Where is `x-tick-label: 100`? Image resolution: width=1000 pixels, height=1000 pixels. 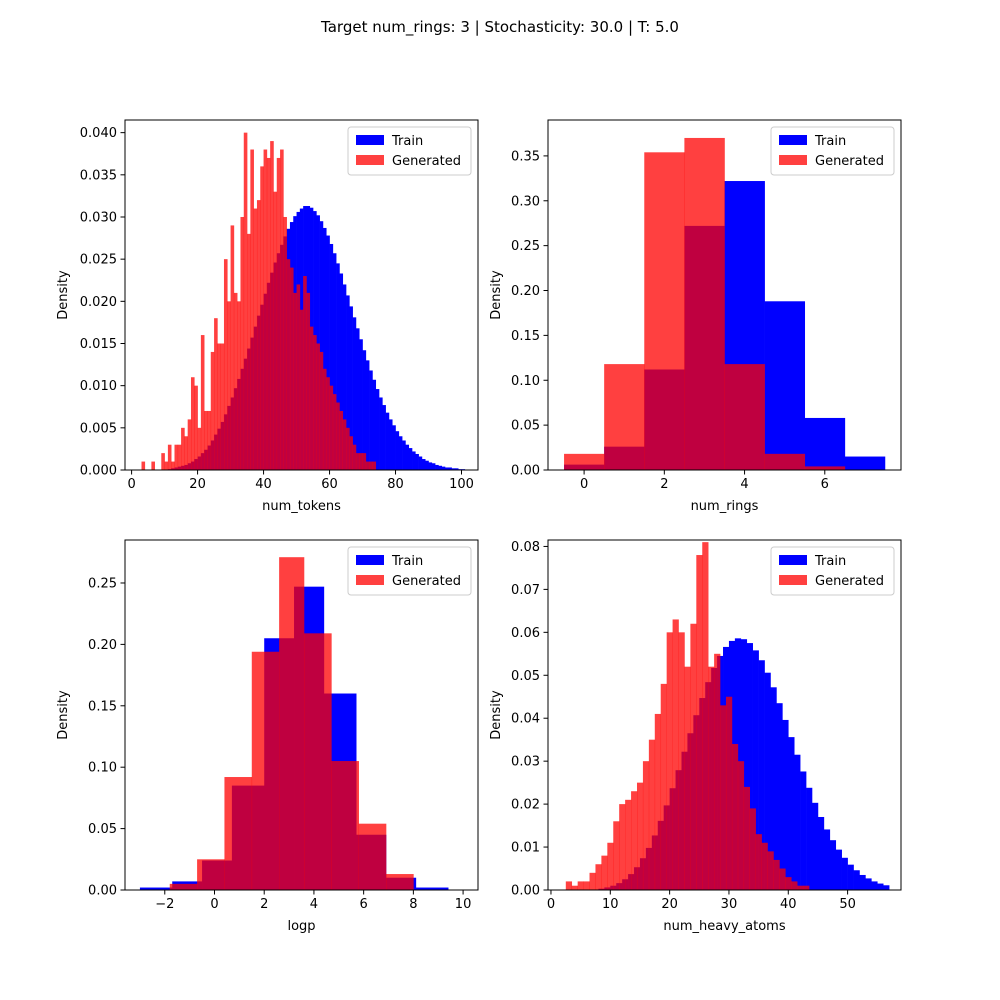 x-tick-label: 100 is located at coordinates (461, 484).